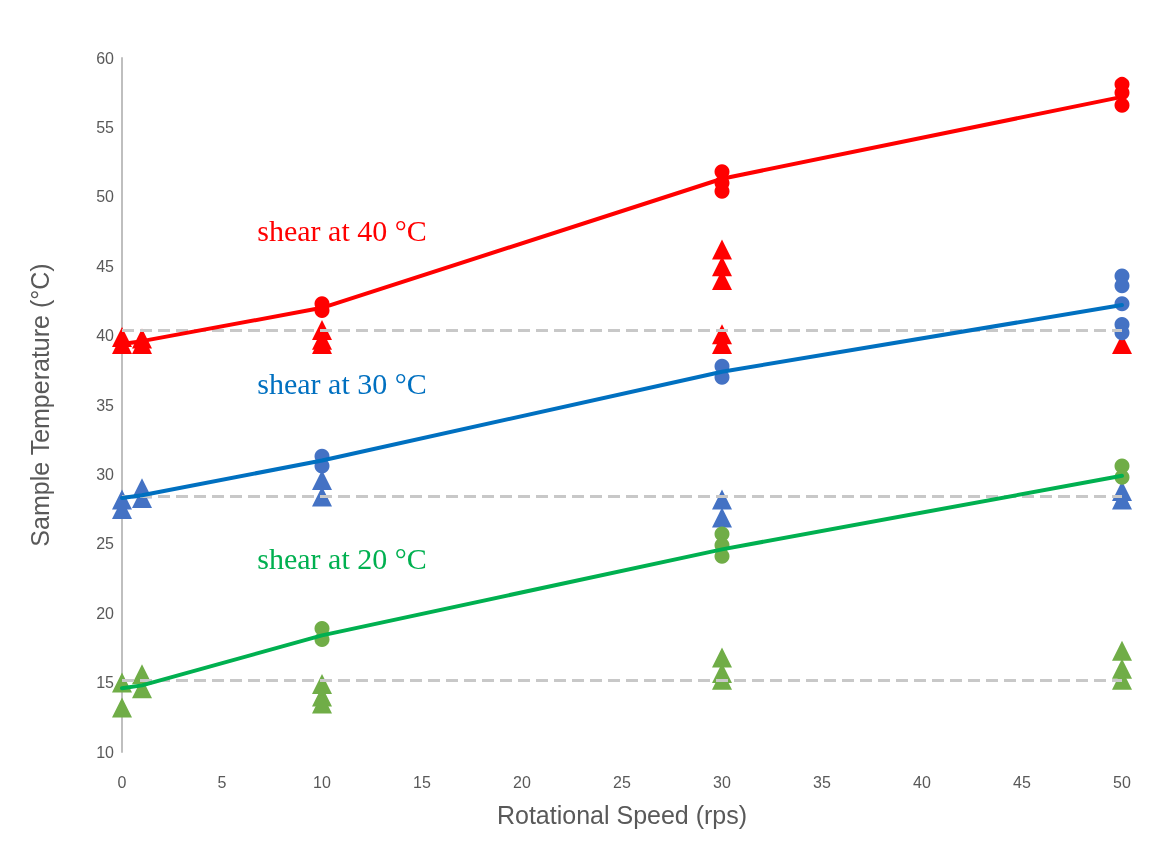 The image size is (1161, 860). I want to click on y-tick-label: 35, so click(105, 405).